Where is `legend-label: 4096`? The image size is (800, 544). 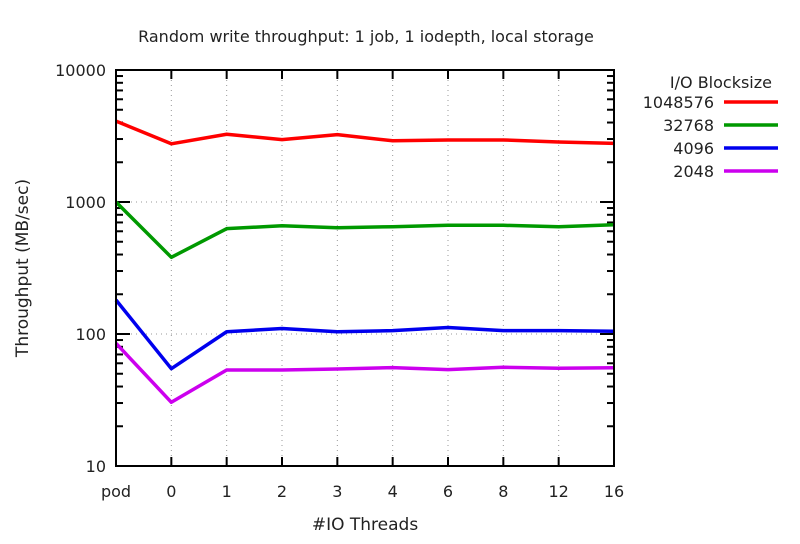 legend-label: 4096 is located at coordinates (693, 148).